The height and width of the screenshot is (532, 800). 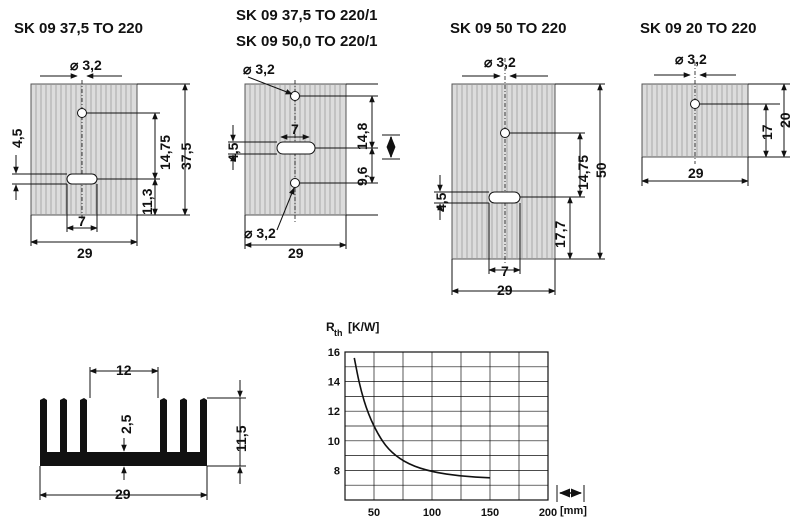 I want to click on chart-frame, so click(x=446, y=426).